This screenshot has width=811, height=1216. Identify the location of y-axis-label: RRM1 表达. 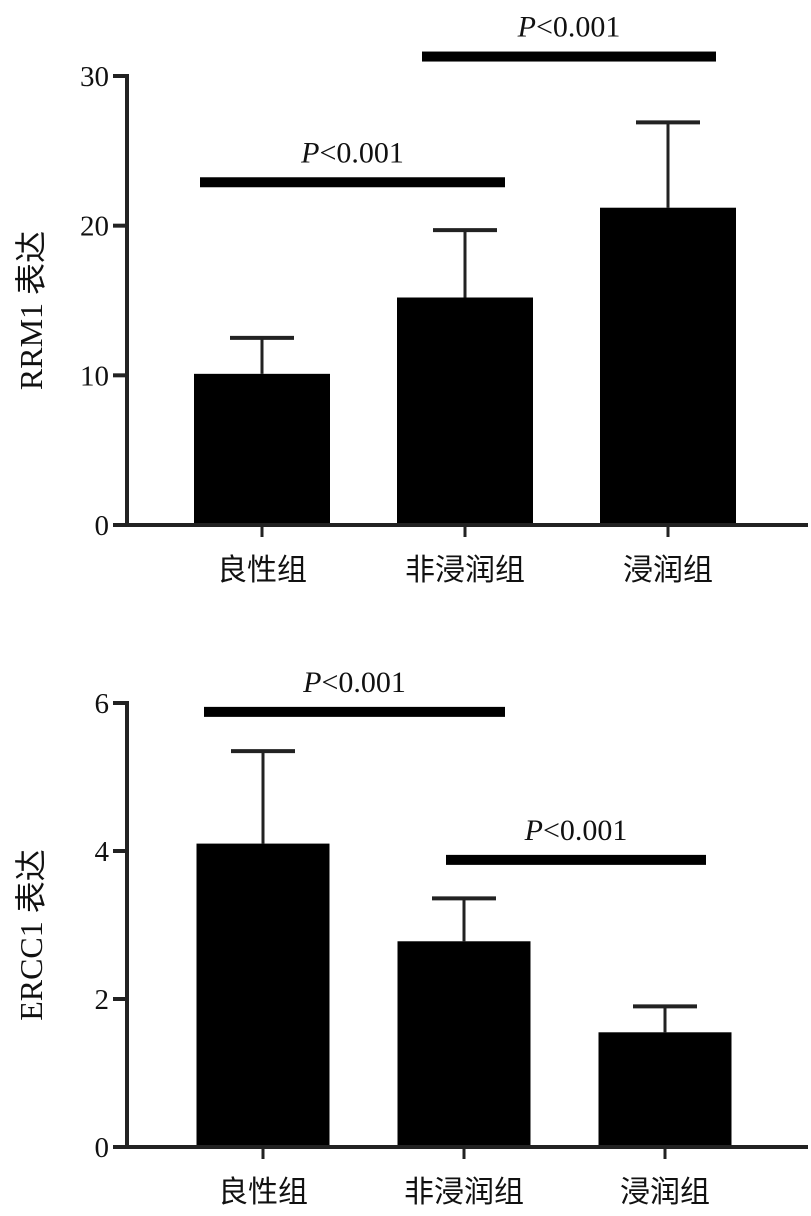
(31, 310).